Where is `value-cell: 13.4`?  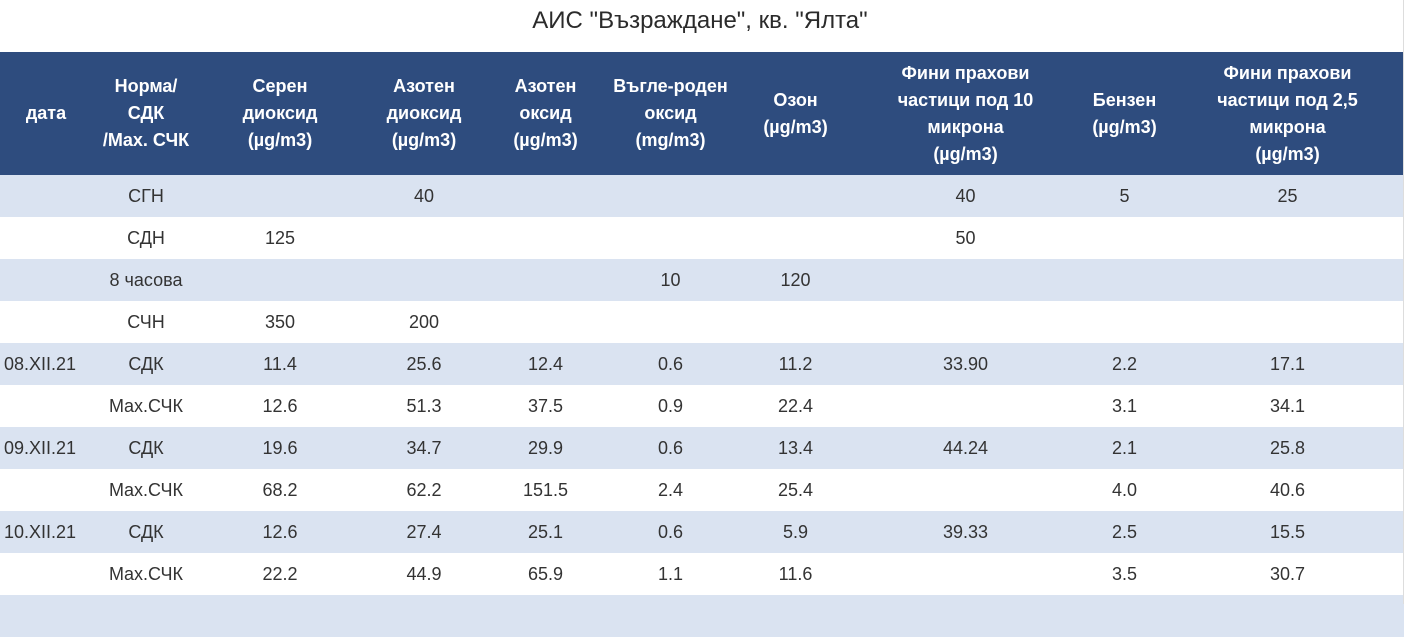
value-cell: 13.4 is located at coordinates (795, 447).